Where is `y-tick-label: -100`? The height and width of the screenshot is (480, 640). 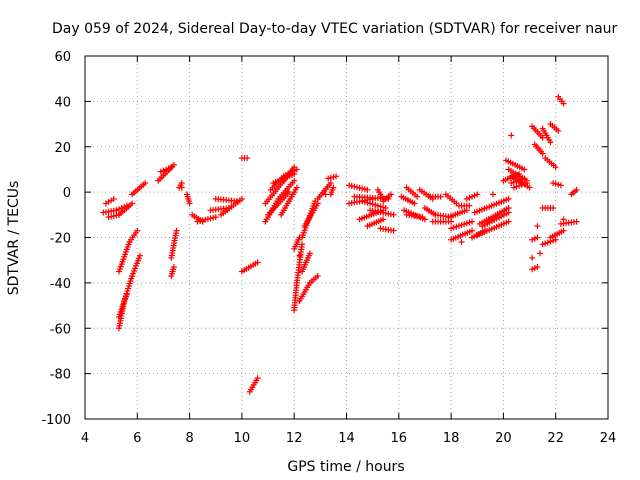
y-tick-label: -100 is located at coordinates (56, 420).